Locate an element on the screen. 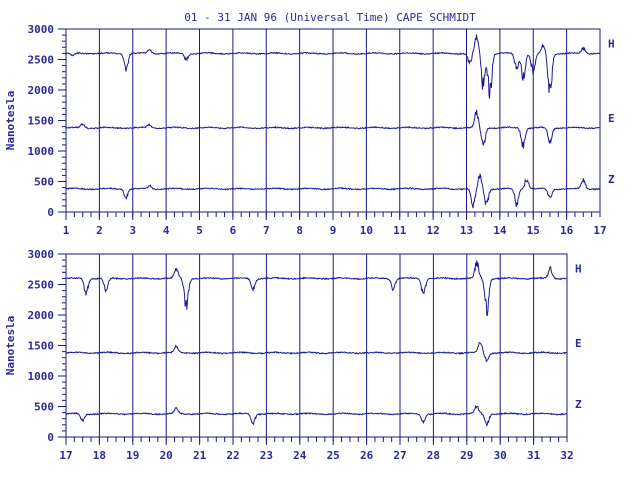  x-tick-label: 23 is located at coordinates (266, 455).